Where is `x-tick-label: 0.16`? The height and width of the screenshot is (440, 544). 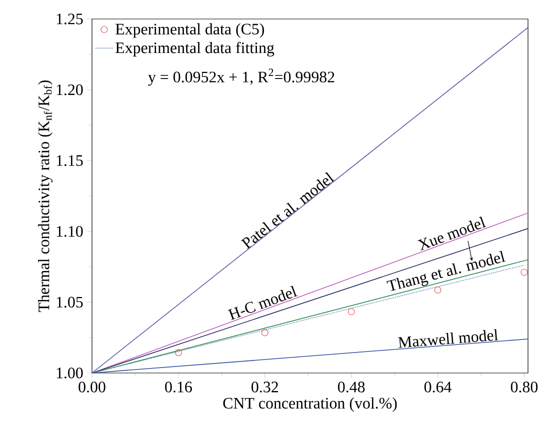 x-tick-label: 0.16 is located at coordinates (178, 387).